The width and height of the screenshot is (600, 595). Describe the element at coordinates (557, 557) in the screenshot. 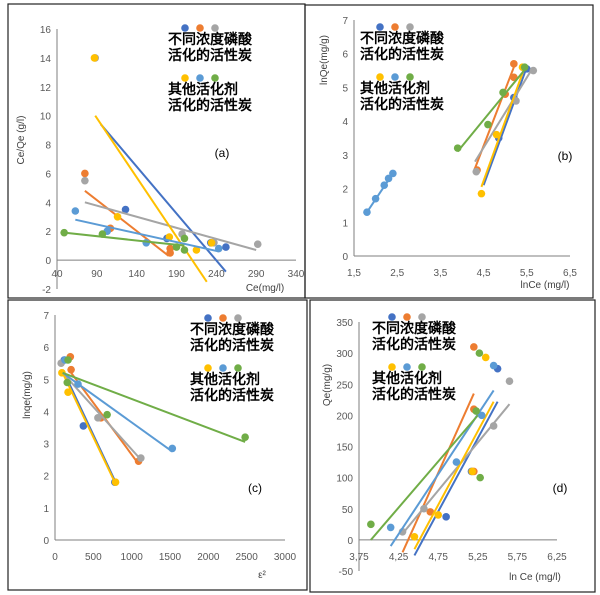

I see `x-tick-label: 6,25` at that location.